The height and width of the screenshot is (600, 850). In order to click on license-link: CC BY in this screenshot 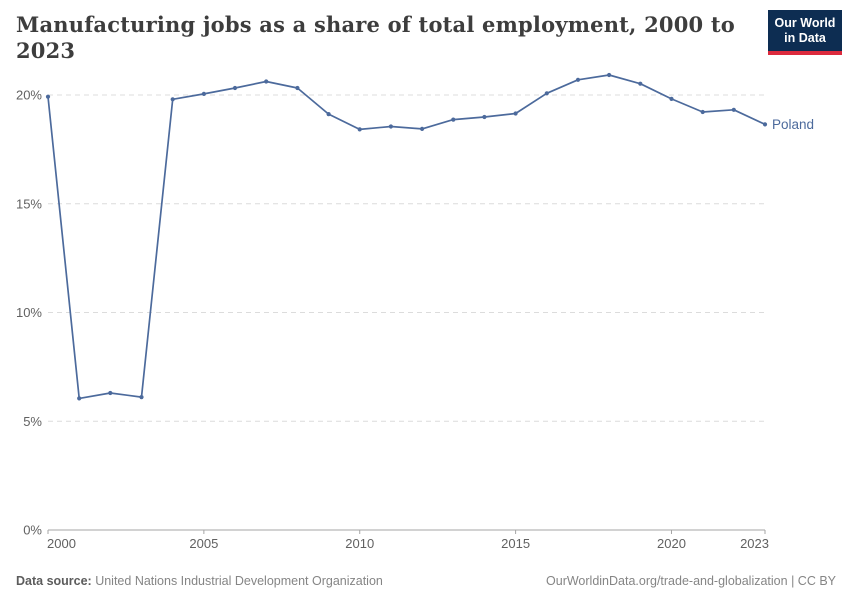, I will do `click(816, 581)`.